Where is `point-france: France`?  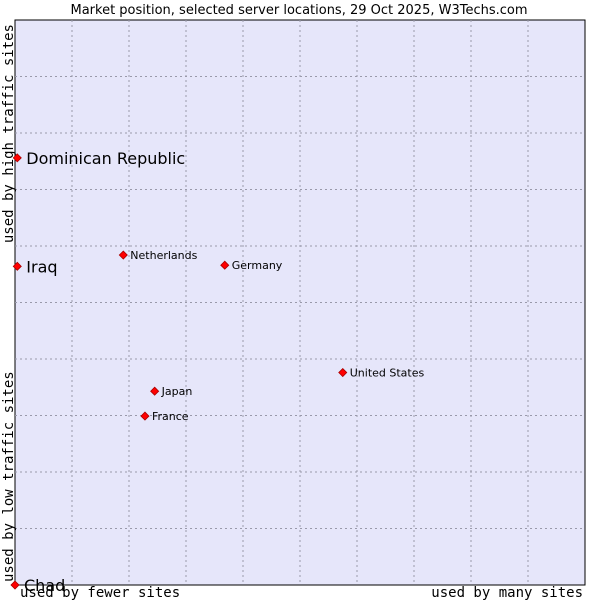
point-france: France is located at coordinates (164, 416).